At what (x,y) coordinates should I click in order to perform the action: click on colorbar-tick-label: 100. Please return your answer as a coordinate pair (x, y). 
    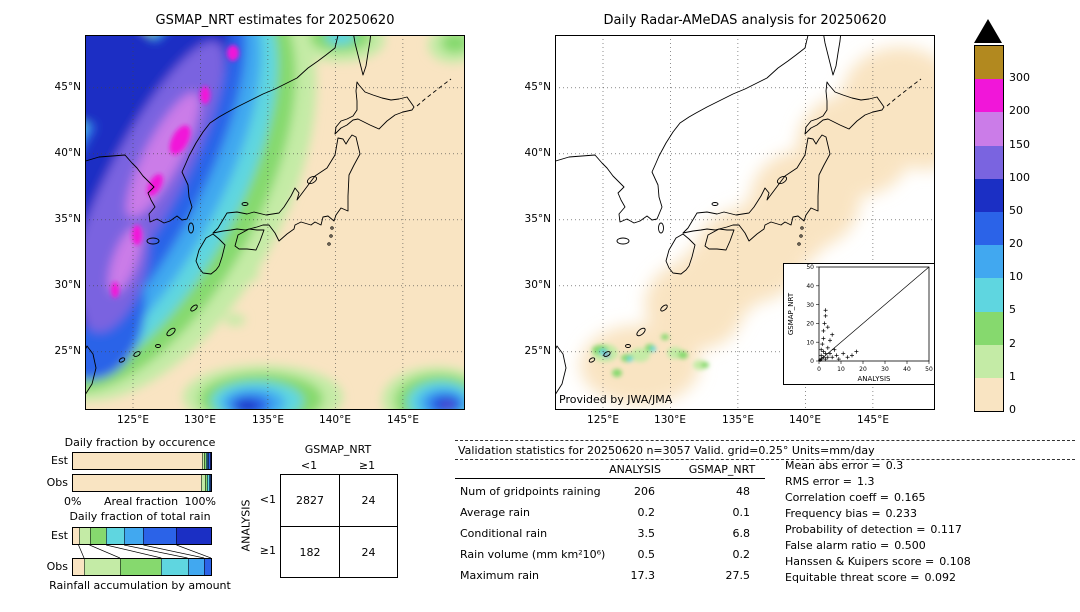
    Looking at the image, I should click on (1019, 177).